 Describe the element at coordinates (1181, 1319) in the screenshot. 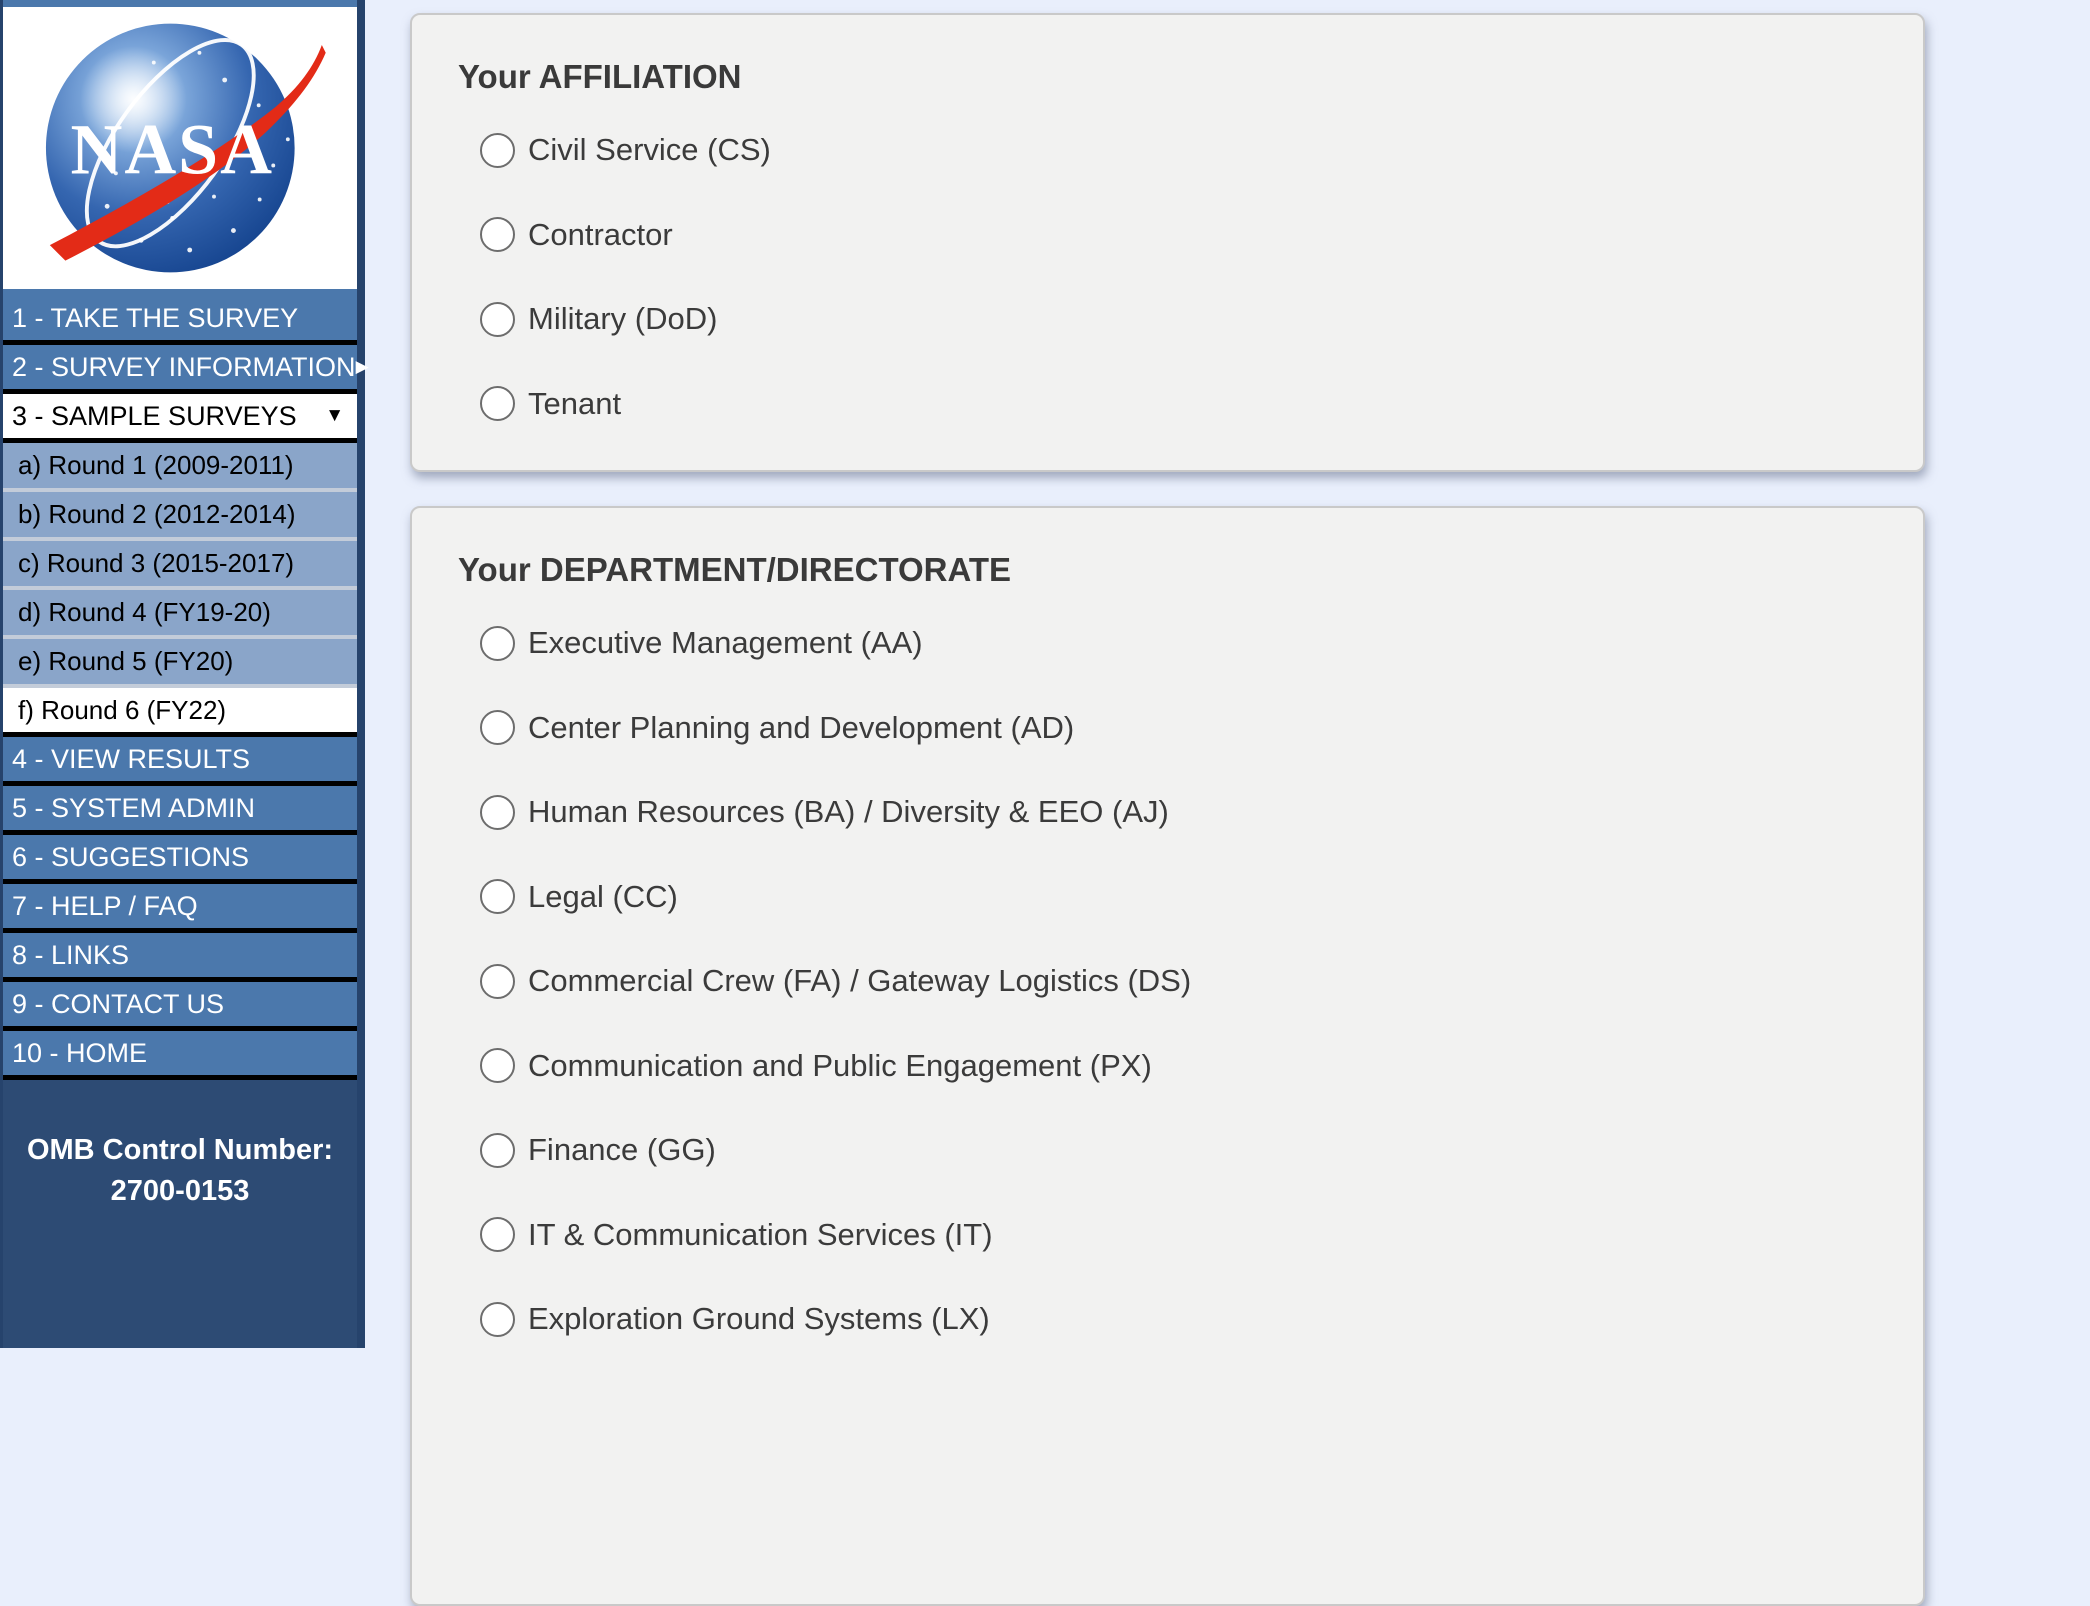

I see `option-row-exploration-ground-systems: Exploration Ground Systems (LX)` at that location.